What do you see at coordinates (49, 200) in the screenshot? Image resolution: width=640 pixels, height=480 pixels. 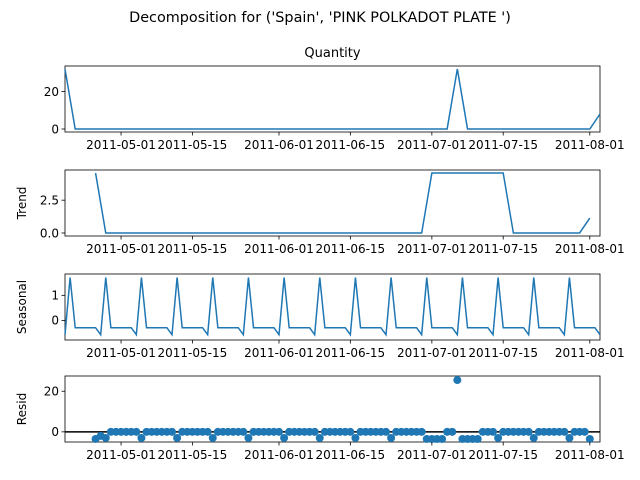 I see `y-tick-label: 2.5` at bounding box center [49, 200].